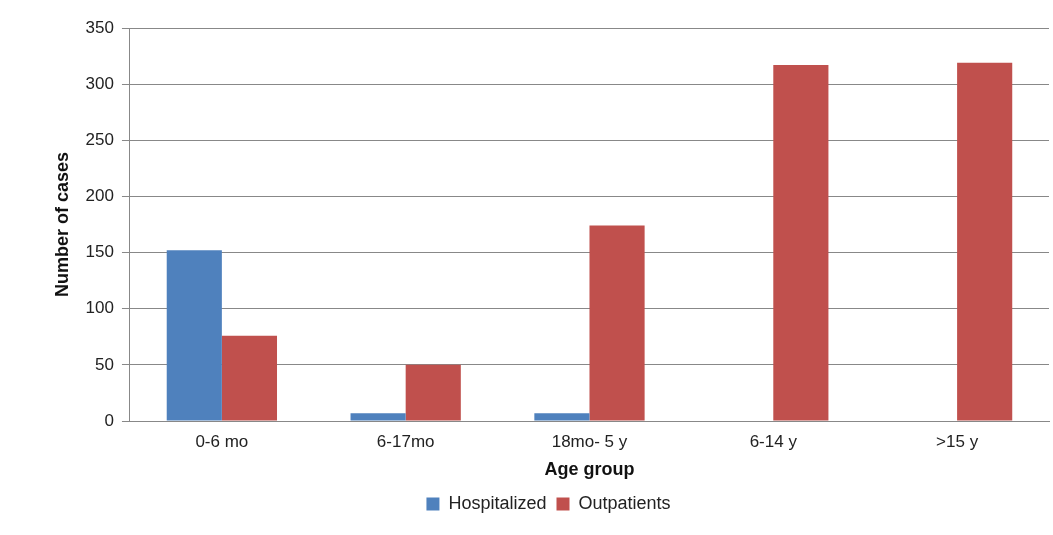  What do you see at coordinates (99, 252) in the screenshot?
I see `y-tick-label: 150` at bounding box center [99, 252].